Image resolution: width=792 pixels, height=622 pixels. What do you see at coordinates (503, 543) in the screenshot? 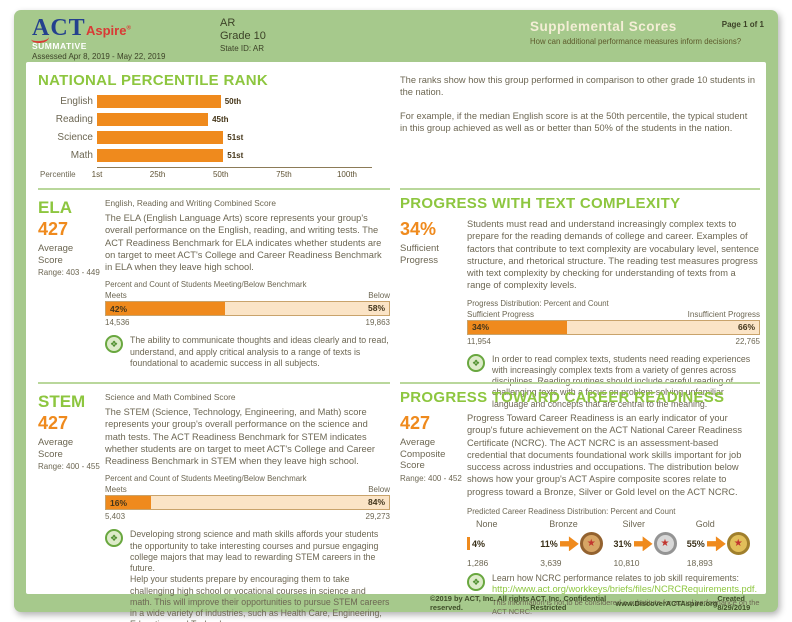
I see `career-level-none: None 4% 1,286` at bounding box center [503, 543].